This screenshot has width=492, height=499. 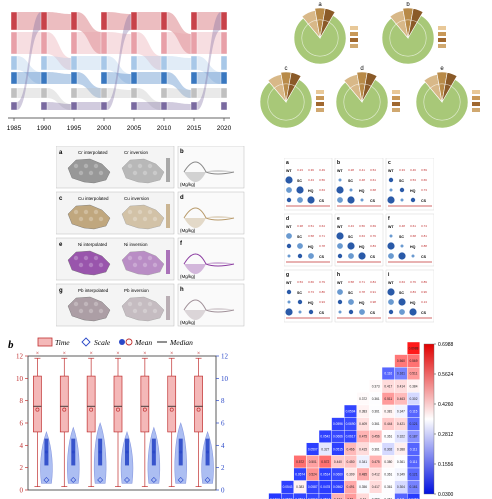 What do you see at coordinates (300, 170) in the screenshot?
I see `corr-value: 0.23` at bounding box center [300, 170].